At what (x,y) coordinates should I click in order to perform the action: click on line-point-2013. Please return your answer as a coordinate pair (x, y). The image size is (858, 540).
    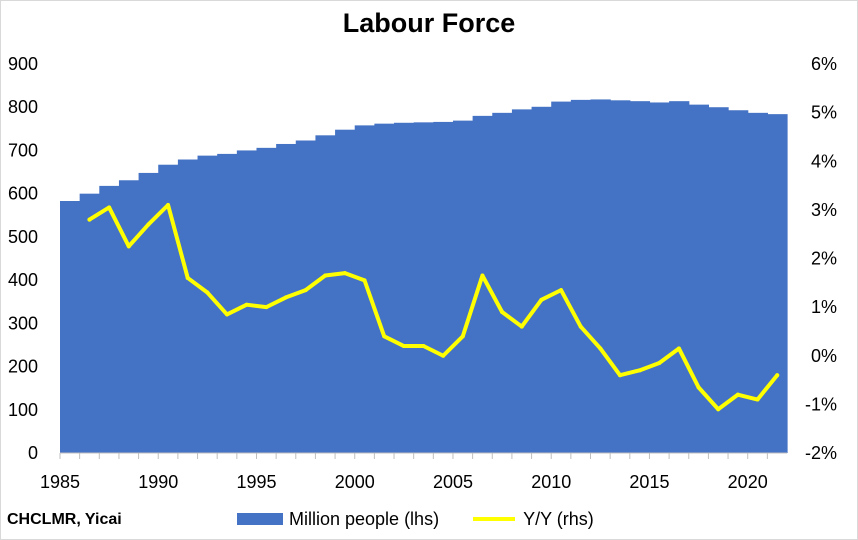
    Looking at the image, I should click on (619, 375).